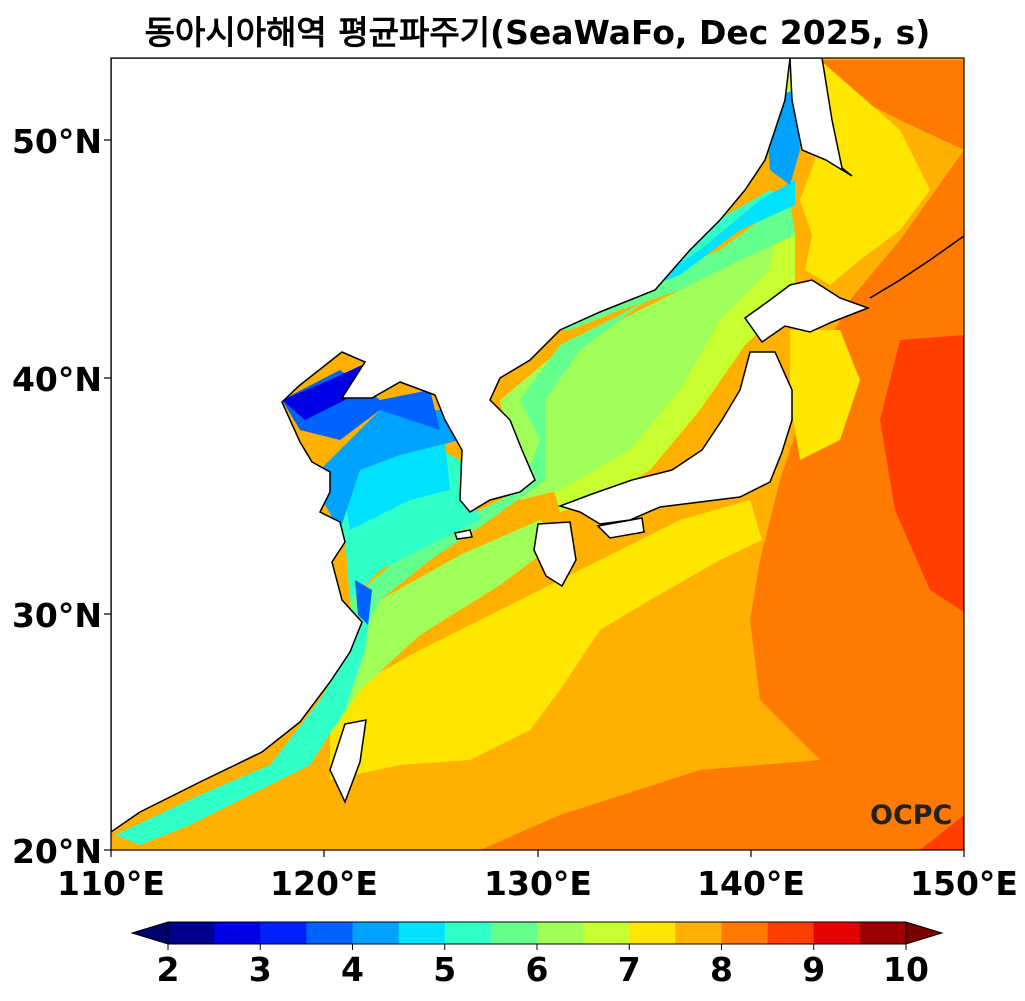  What do you see at coordinates (821, 117) in the screenshot?
I see `land-sakhalin` at bounding box center [821, 117].